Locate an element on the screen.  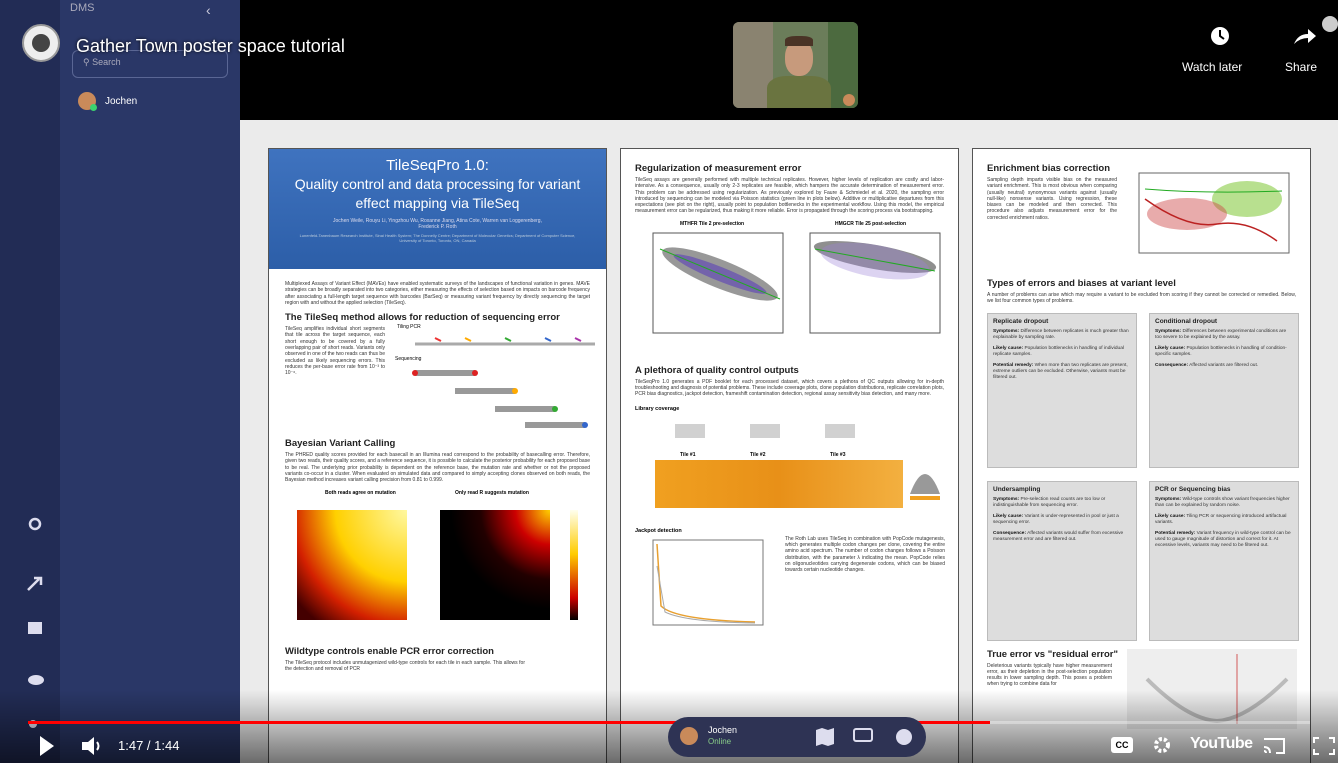
toolbar-avatar is located at coordinates (689, 736).